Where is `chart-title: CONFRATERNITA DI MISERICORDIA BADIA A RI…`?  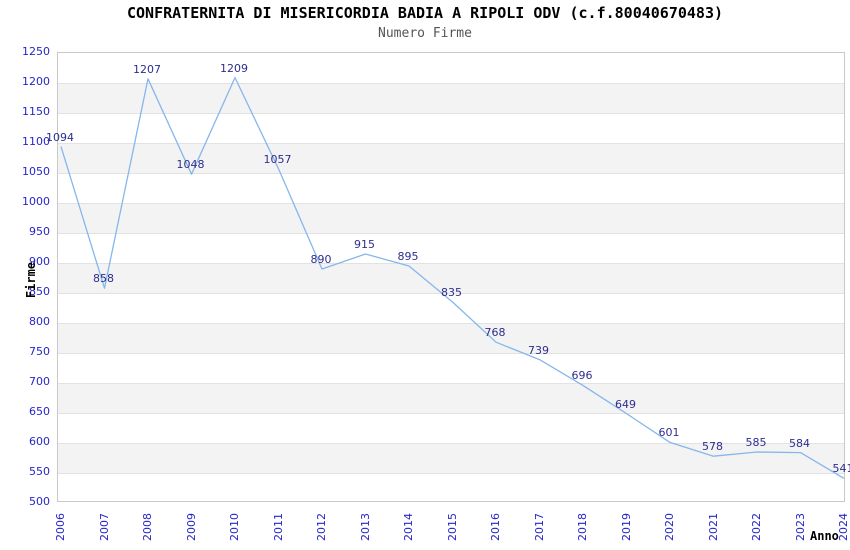 chart-title: CONFRATERNITA DI MISERICORDIA BADIA A RI… is located at coordinates (425, 13).